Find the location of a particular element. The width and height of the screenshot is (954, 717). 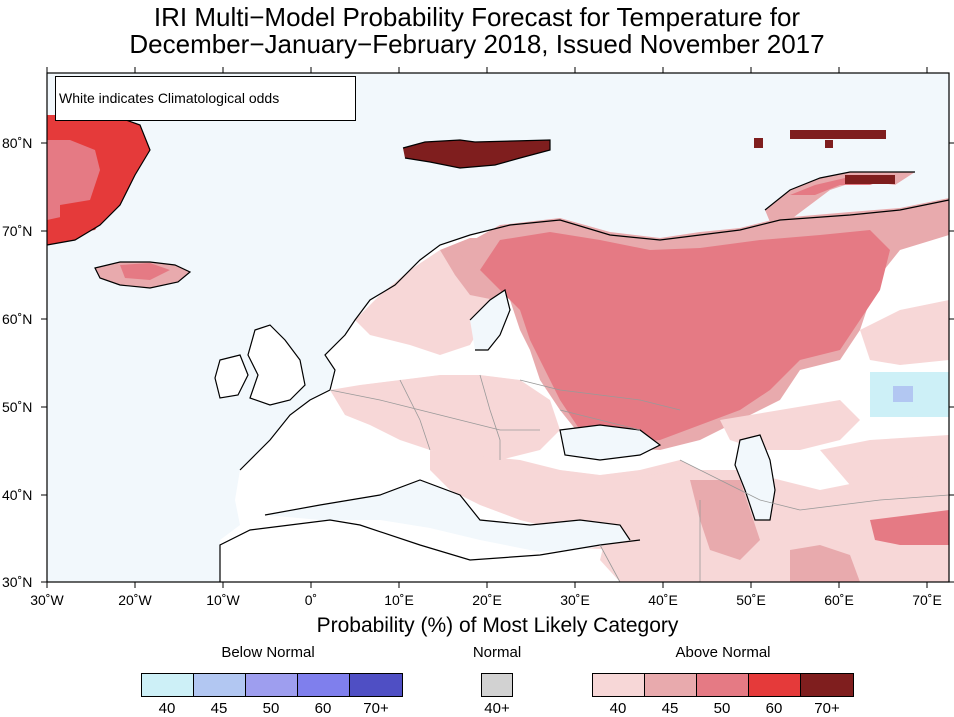

below-normal-tick-50: 50 is located at coordinates (271, 708).